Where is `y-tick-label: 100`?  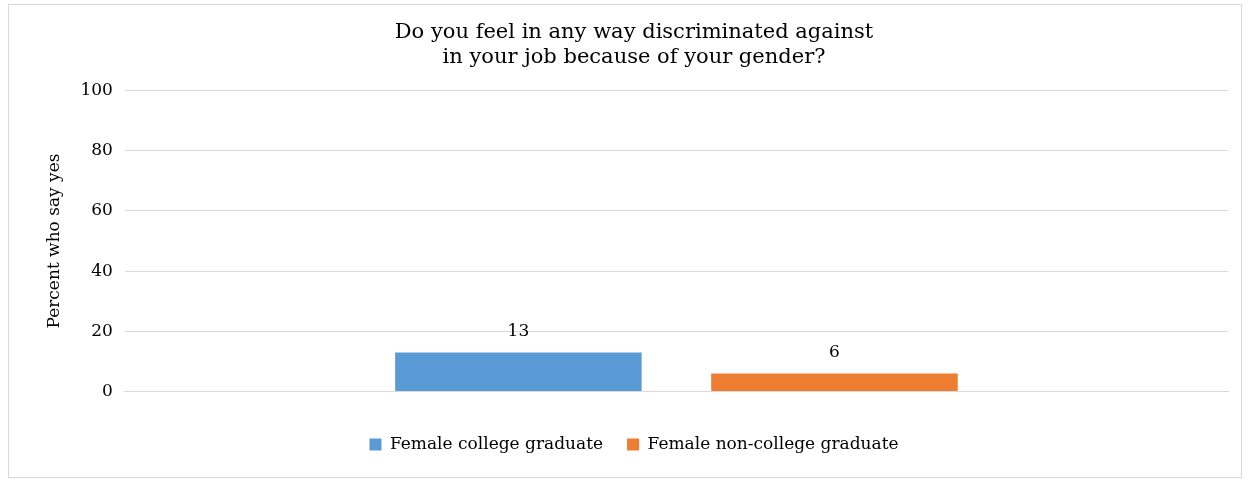 y-tick-label: 100 is located at coordinates (96, 88).